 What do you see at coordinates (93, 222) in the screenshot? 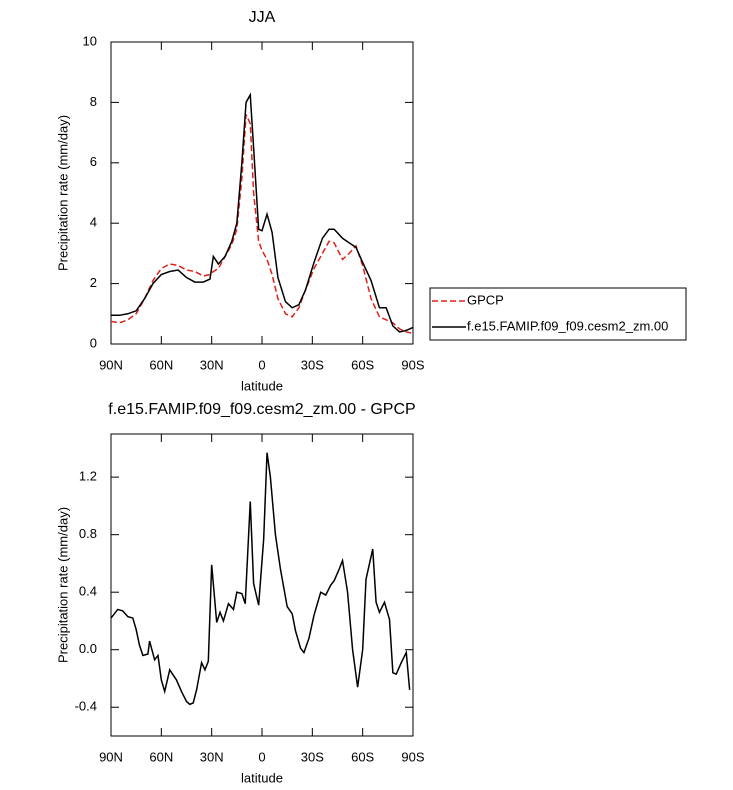
I see `y-tick-label: 4` at bounding box center [93, 222].